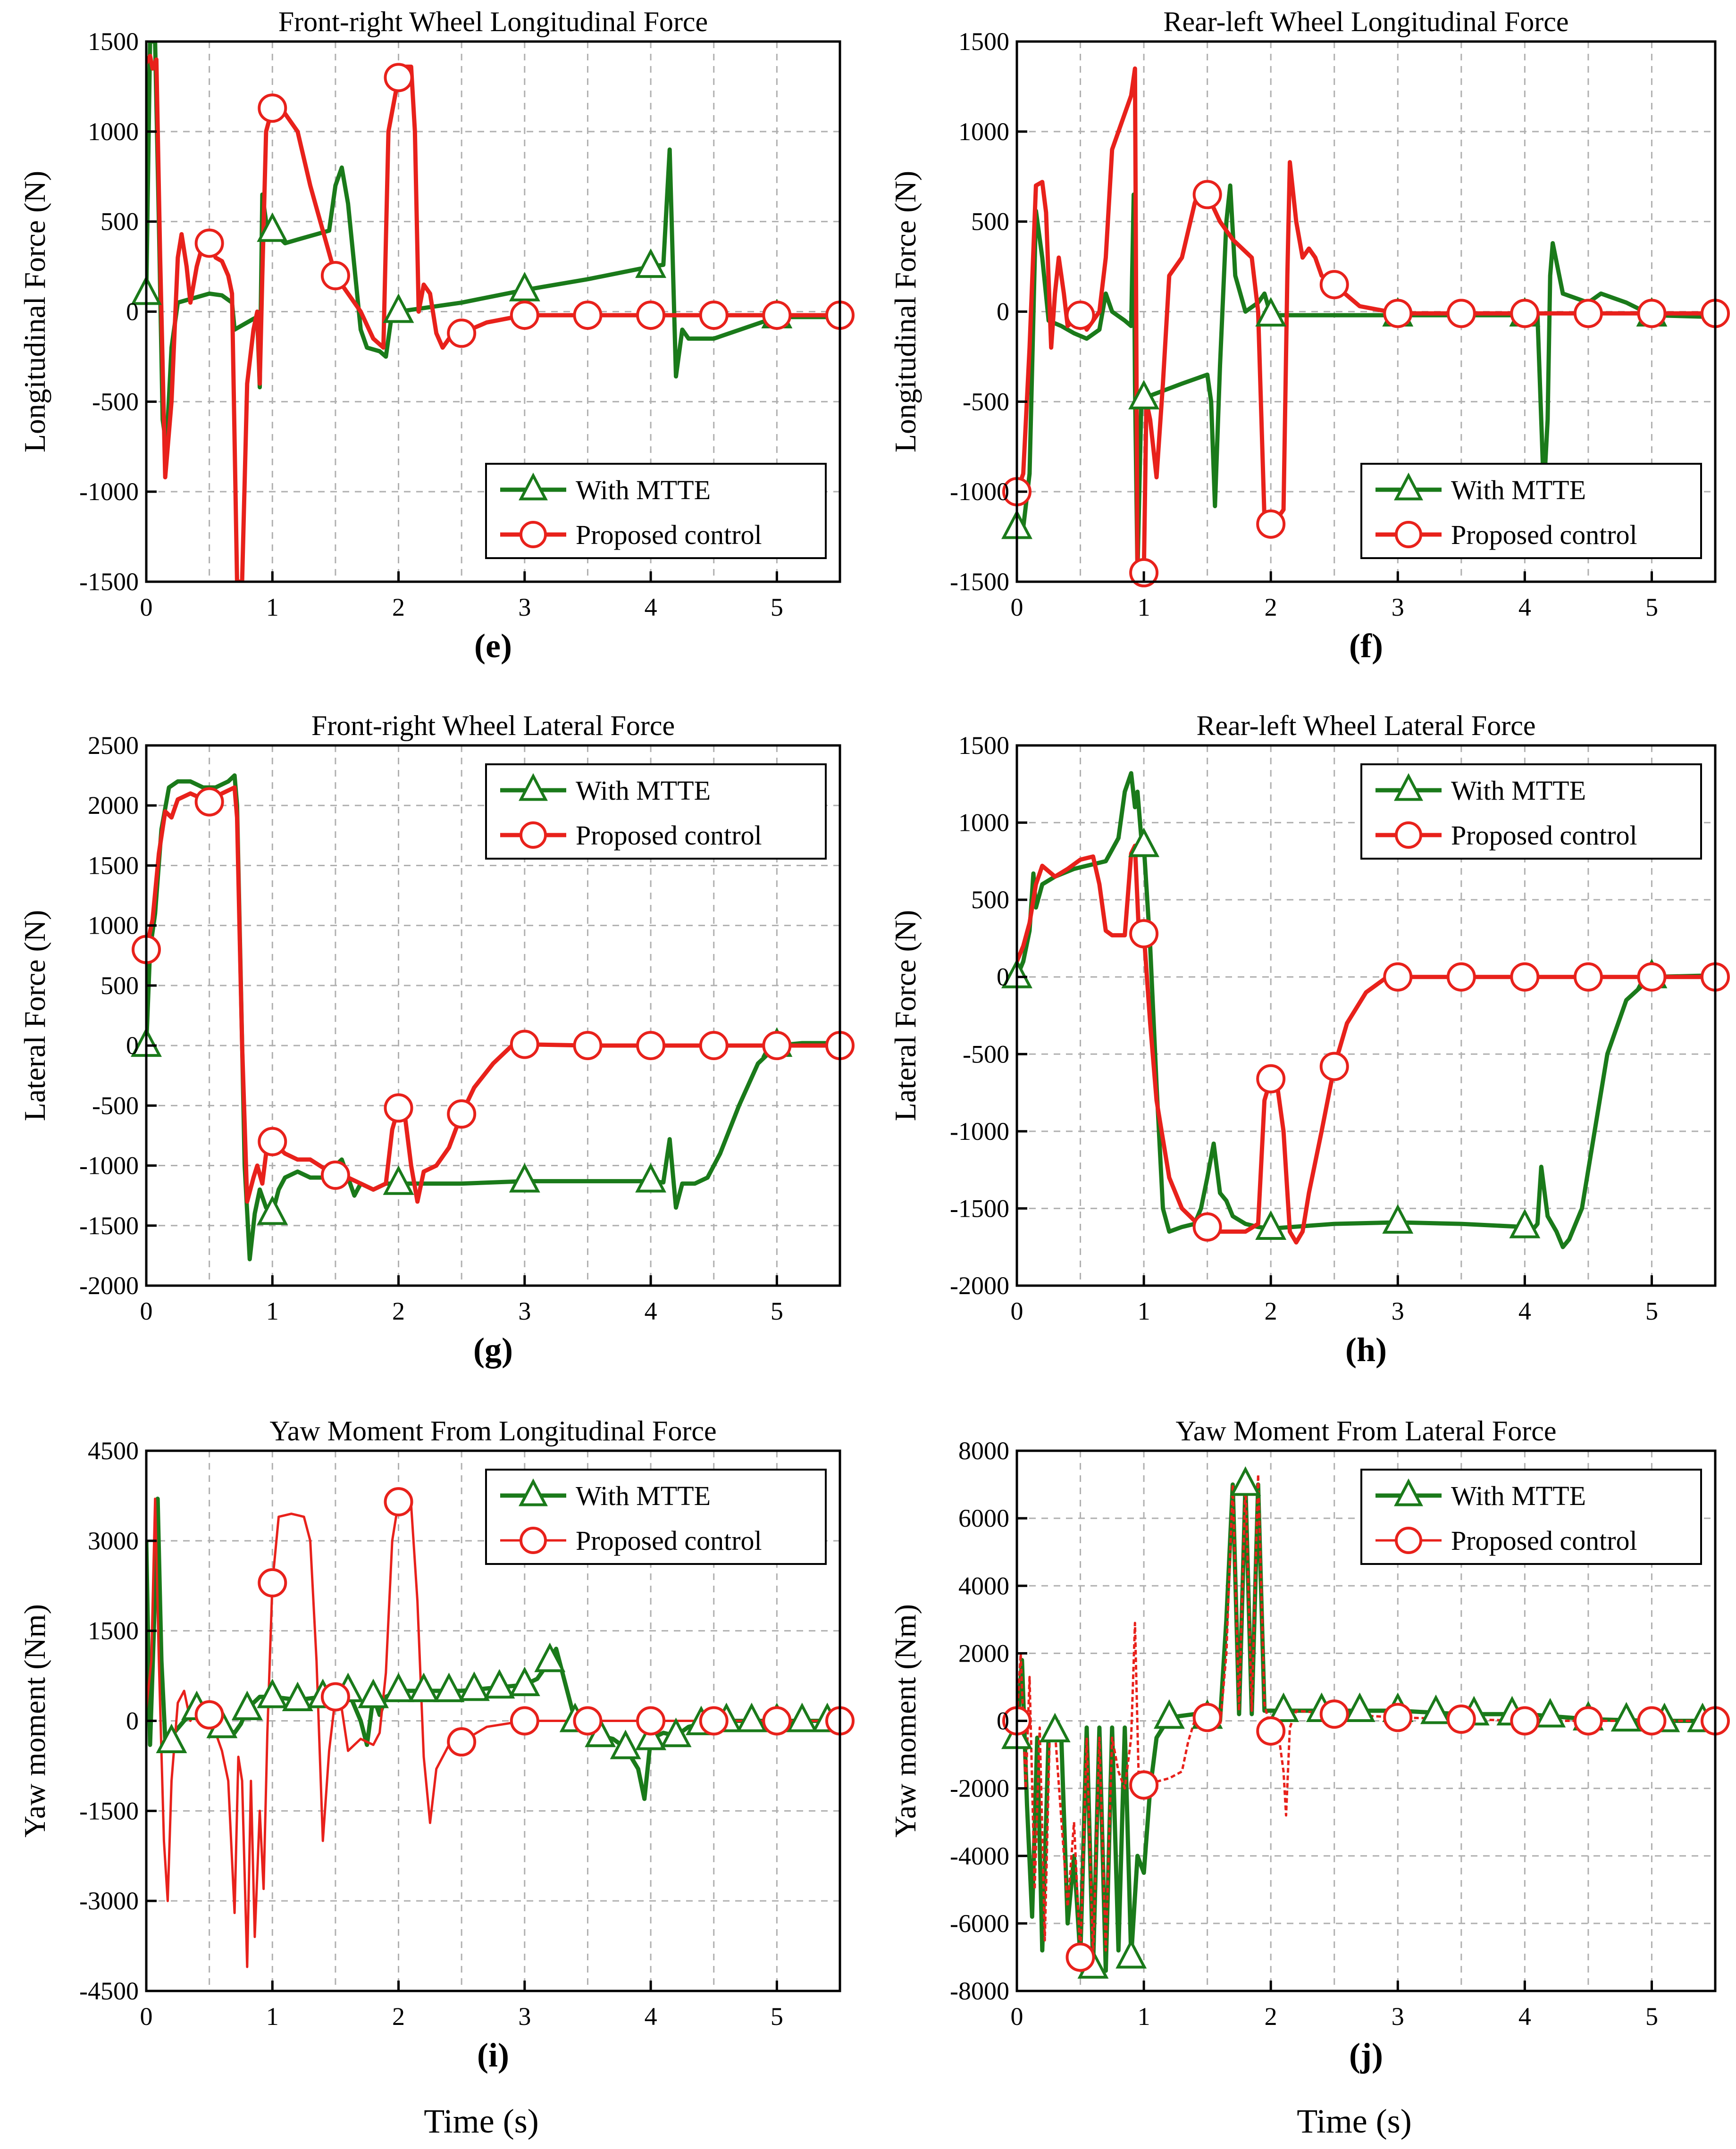  Describe the element at coordinates (120, 222) in the screenshot. I see `y-tick-label: 500` at that location.